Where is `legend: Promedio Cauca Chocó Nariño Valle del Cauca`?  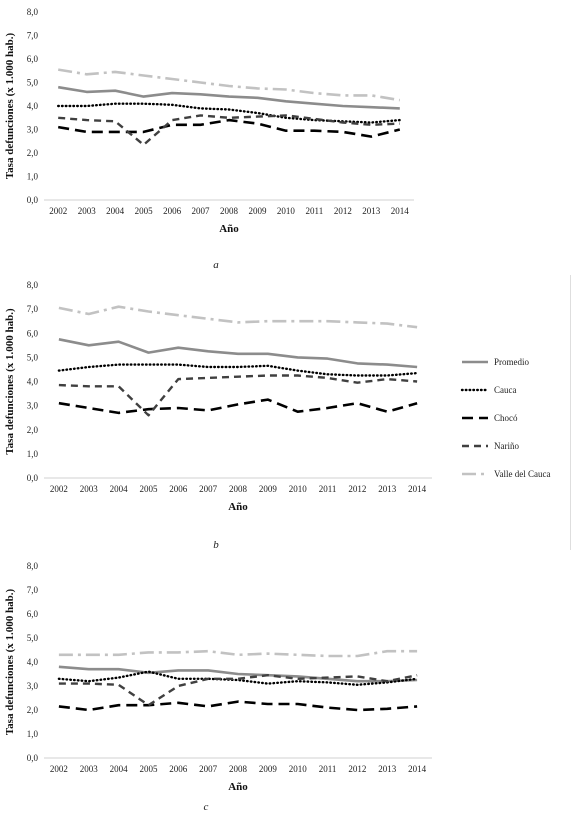 legend: Promedio Cauca Chocó Nariño Valle del Cauca is located at coordinates (505, 418).